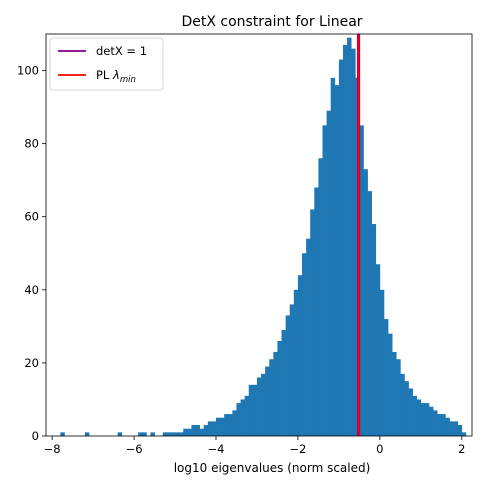 The width and height of the screenshot is (490, 490). Describe the element at coordinates (31, 253) in the screenshot. I see `y-axis-ticks: 0 20 40 60 80 100` at that location.